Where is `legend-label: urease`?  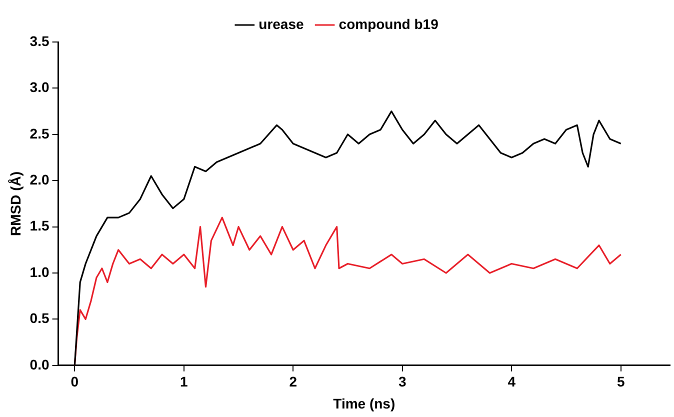 legend-label: urease is located at coordinates (281, 24).